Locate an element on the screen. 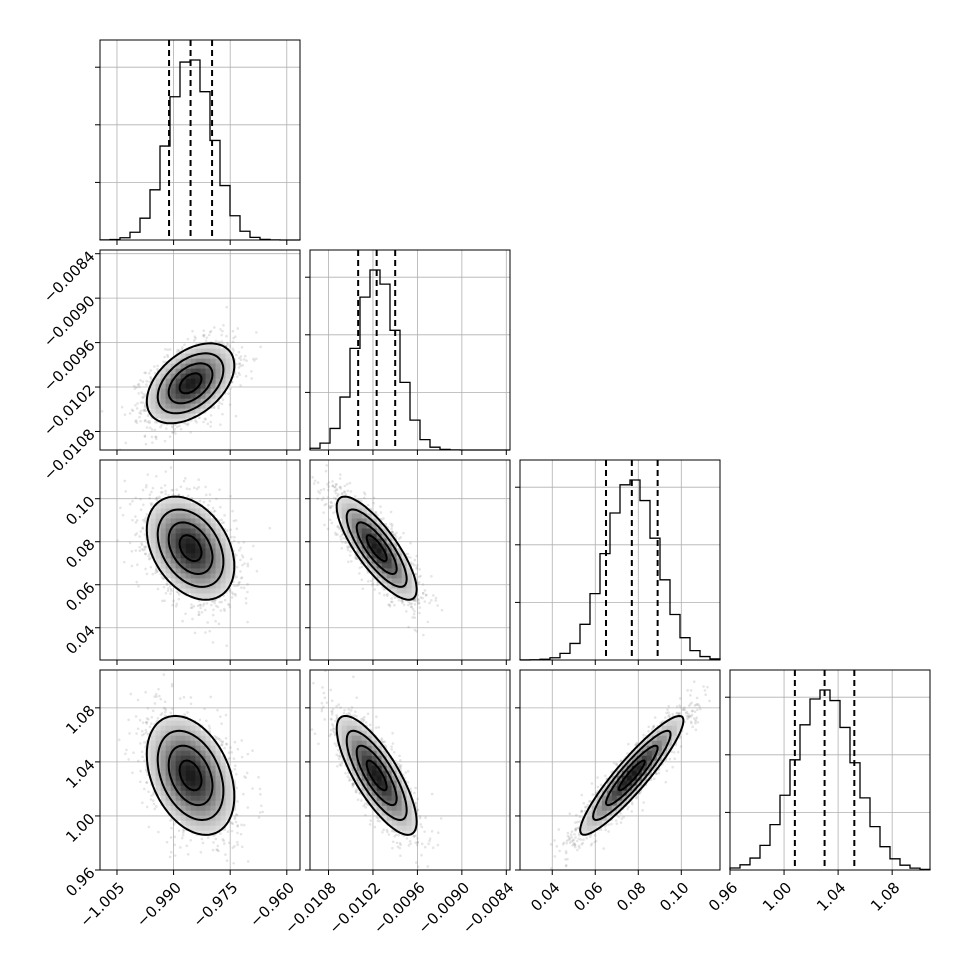  y-tick-label: 0.04 is located at coordinates (80, 640).